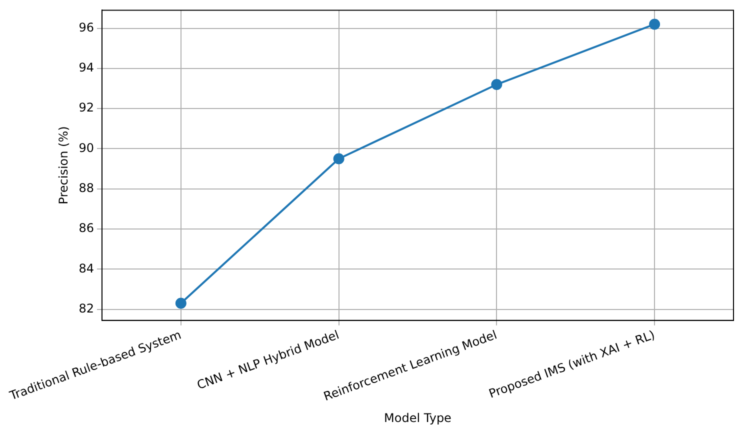  Describe the element at coordinates (86, 27) in the screenshot. I see `y-tick-label: 96` at that location.